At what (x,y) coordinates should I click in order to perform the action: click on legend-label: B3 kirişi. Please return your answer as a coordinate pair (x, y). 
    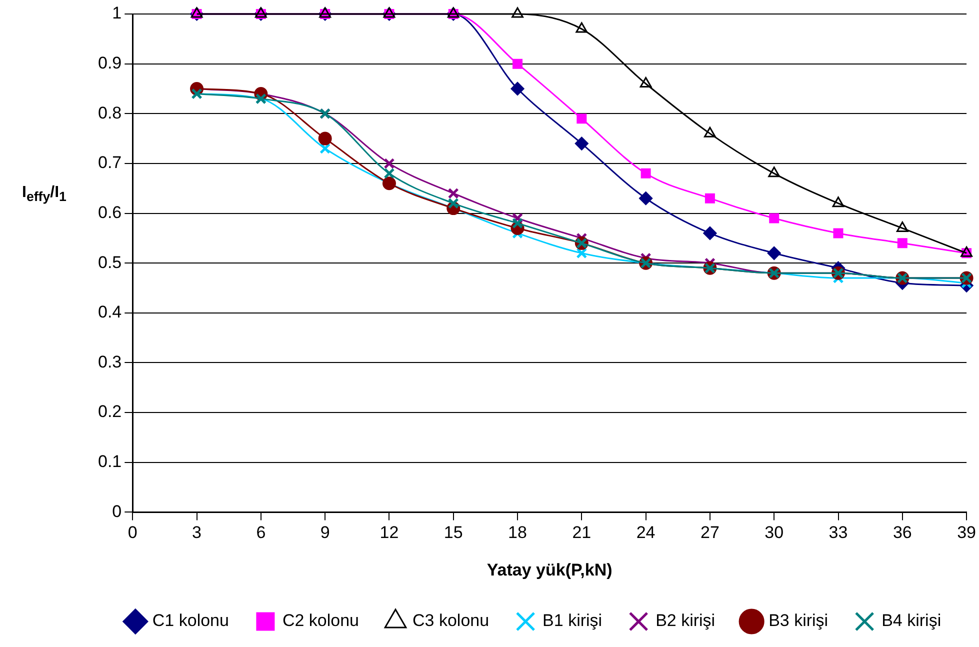
    Looking at the image, I should click on (798, 620).